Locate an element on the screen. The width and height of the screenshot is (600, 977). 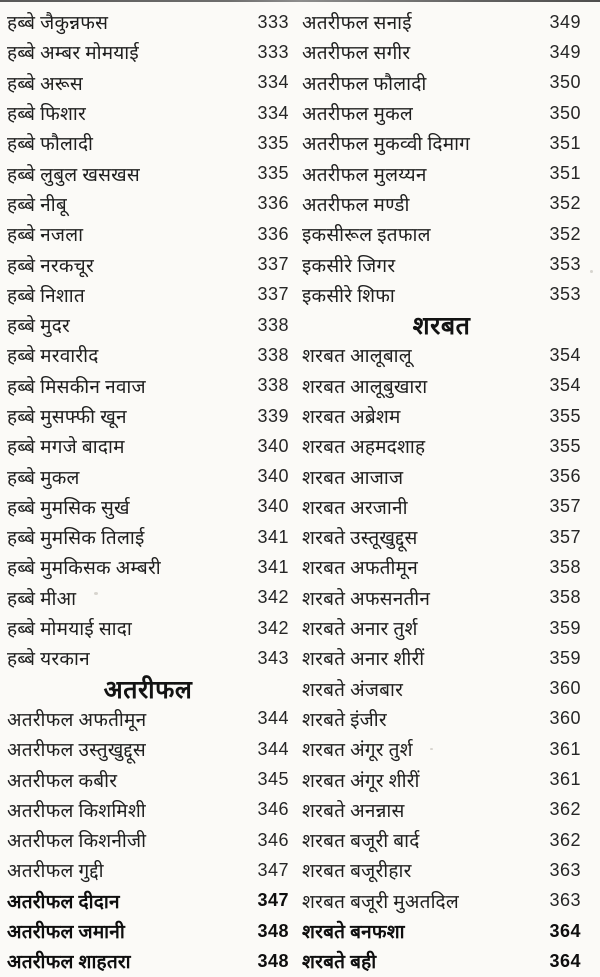
toc-entry: अतरीफल सगीर 349 is located at coordinates (441, 52).